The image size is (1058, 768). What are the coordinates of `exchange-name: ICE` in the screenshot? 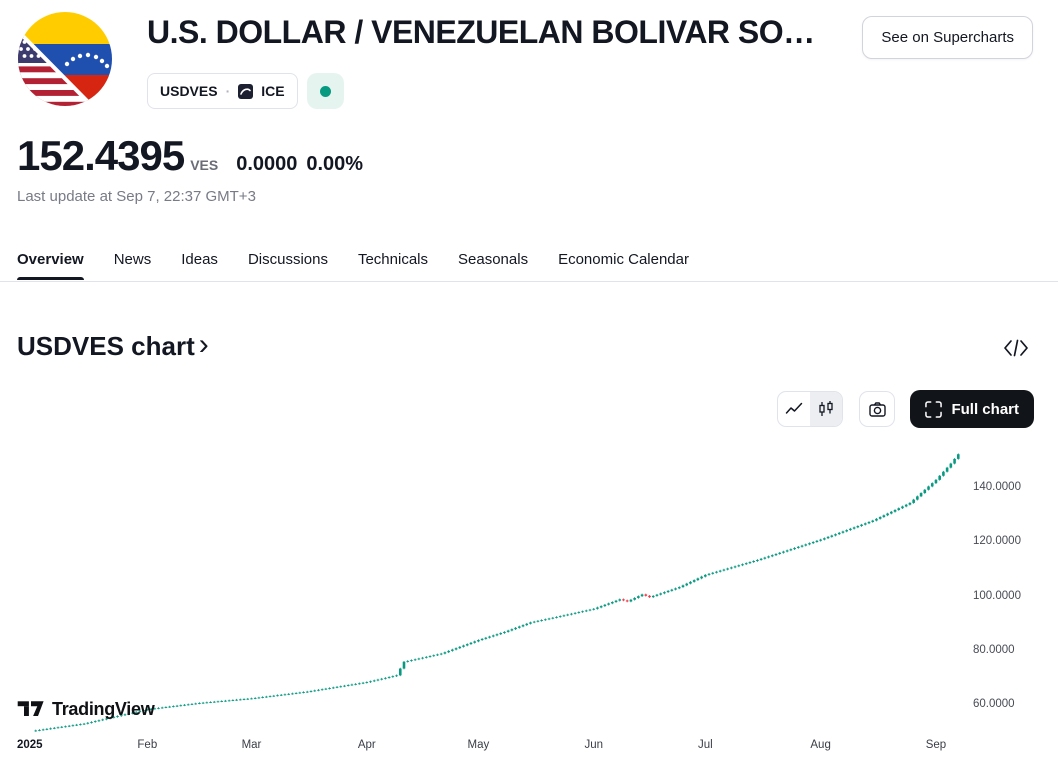 It's located at (273, 91).